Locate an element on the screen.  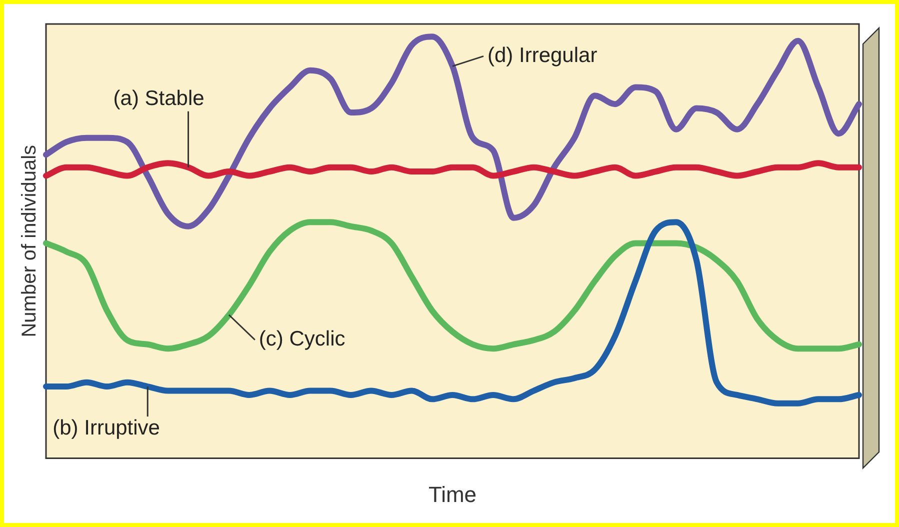
series-label: (d) Irregular is located at coordinates (543, 55).